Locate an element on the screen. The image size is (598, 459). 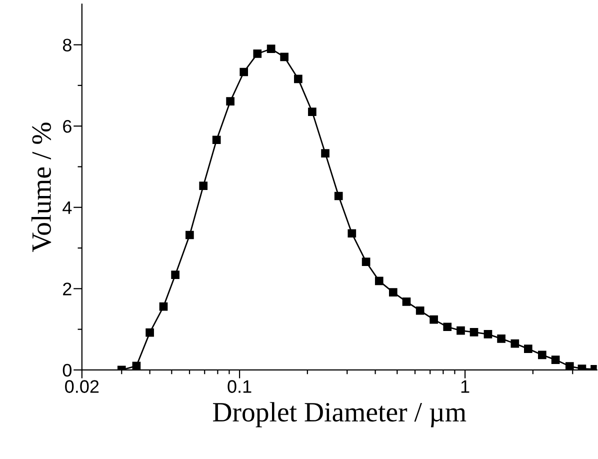
y-tick-label: 0 is located at coordinates (67, 370).